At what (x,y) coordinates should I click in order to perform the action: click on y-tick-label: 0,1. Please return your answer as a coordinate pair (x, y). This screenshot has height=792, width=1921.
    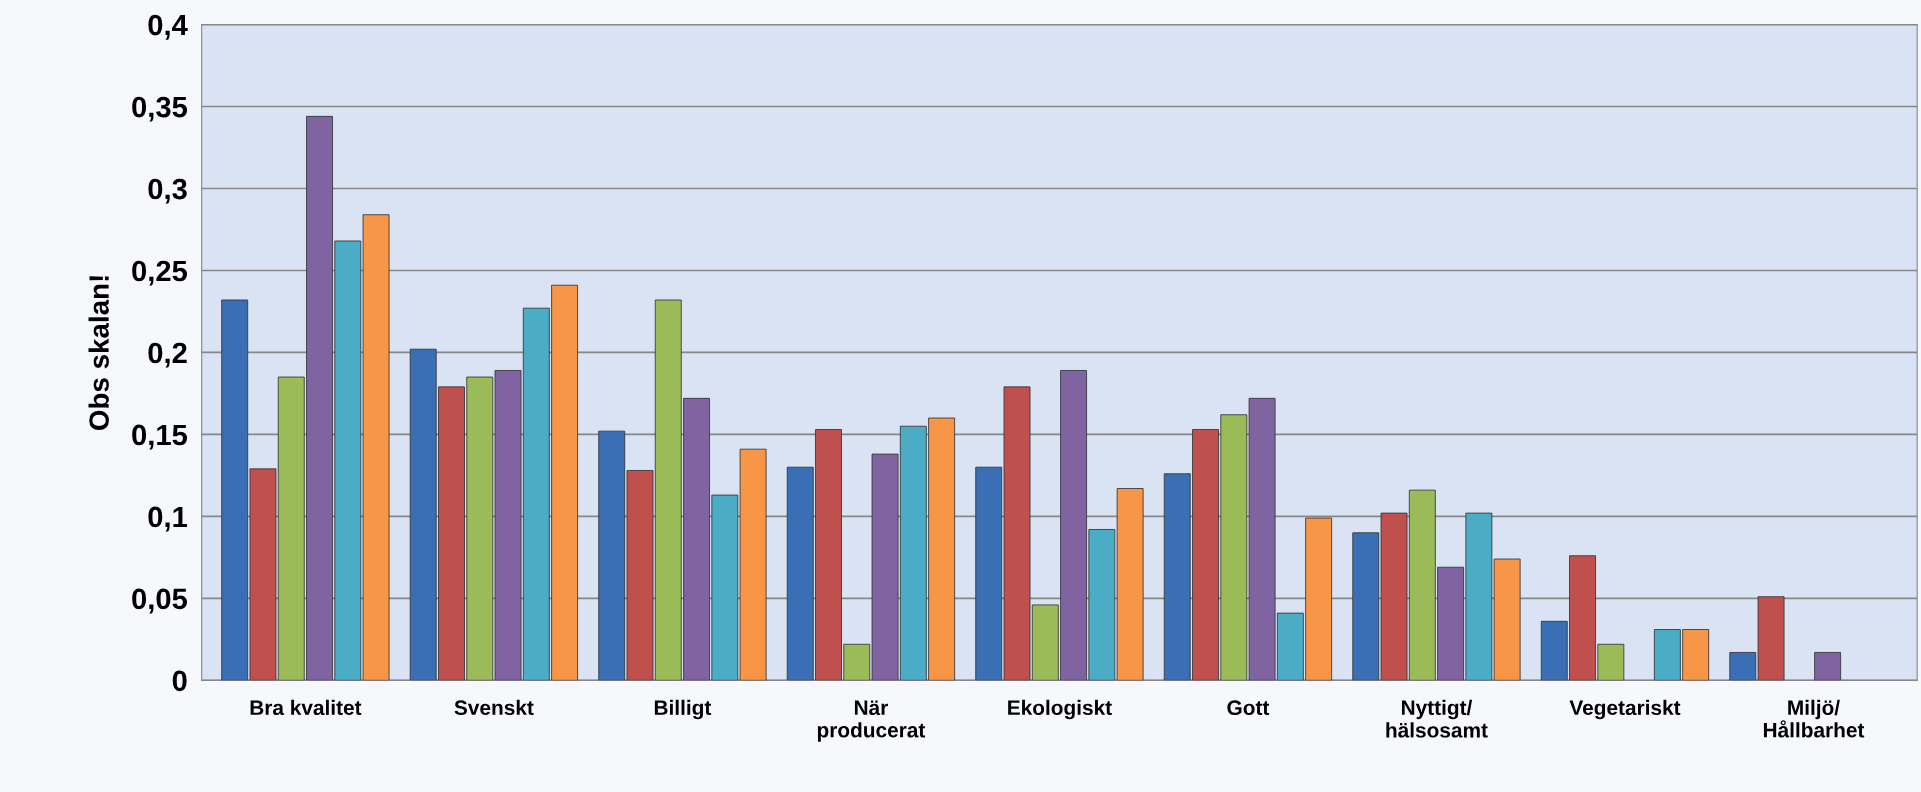
    Looking at the image, I should click on (168, 519).